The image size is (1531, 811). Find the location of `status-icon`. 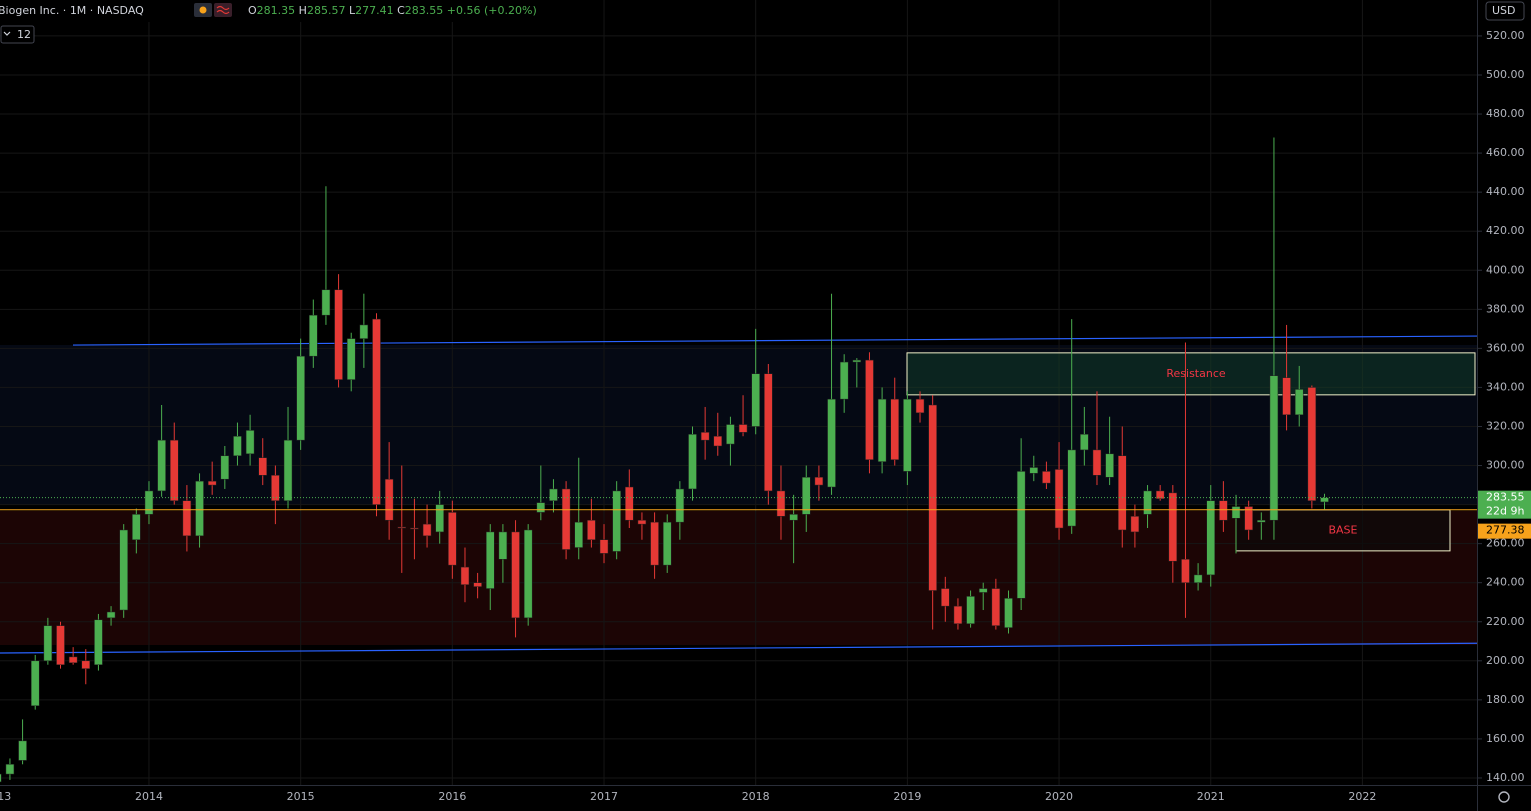

status-icon is located at coordinates (223, 10).